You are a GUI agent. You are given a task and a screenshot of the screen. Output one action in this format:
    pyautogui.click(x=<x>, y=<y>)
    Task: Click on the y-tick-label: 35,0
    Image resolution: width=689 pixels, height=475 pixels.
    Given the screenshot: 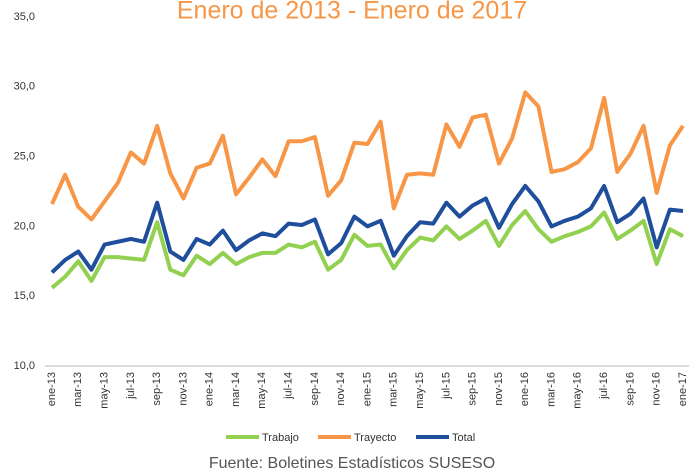 What is the action you would take?
    pyautogui.click(x=24, y=17)
    